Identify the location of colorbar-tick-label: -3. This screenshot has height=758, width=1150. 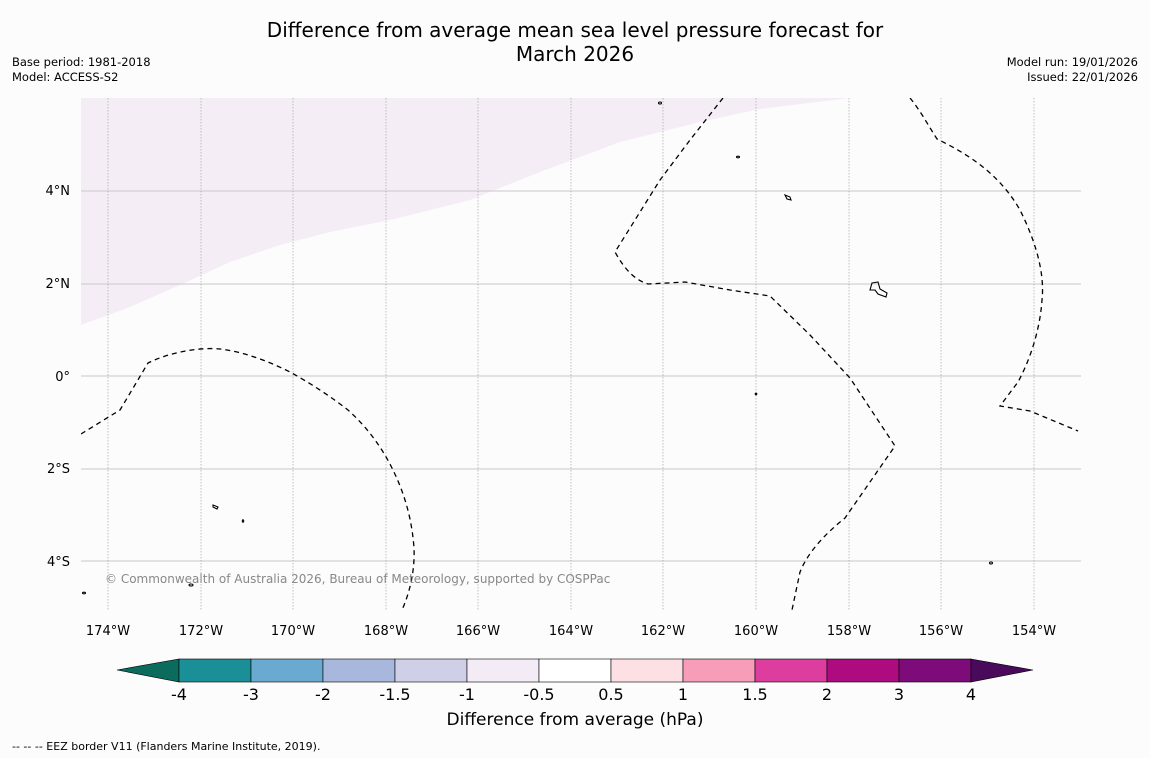
(251, 694).